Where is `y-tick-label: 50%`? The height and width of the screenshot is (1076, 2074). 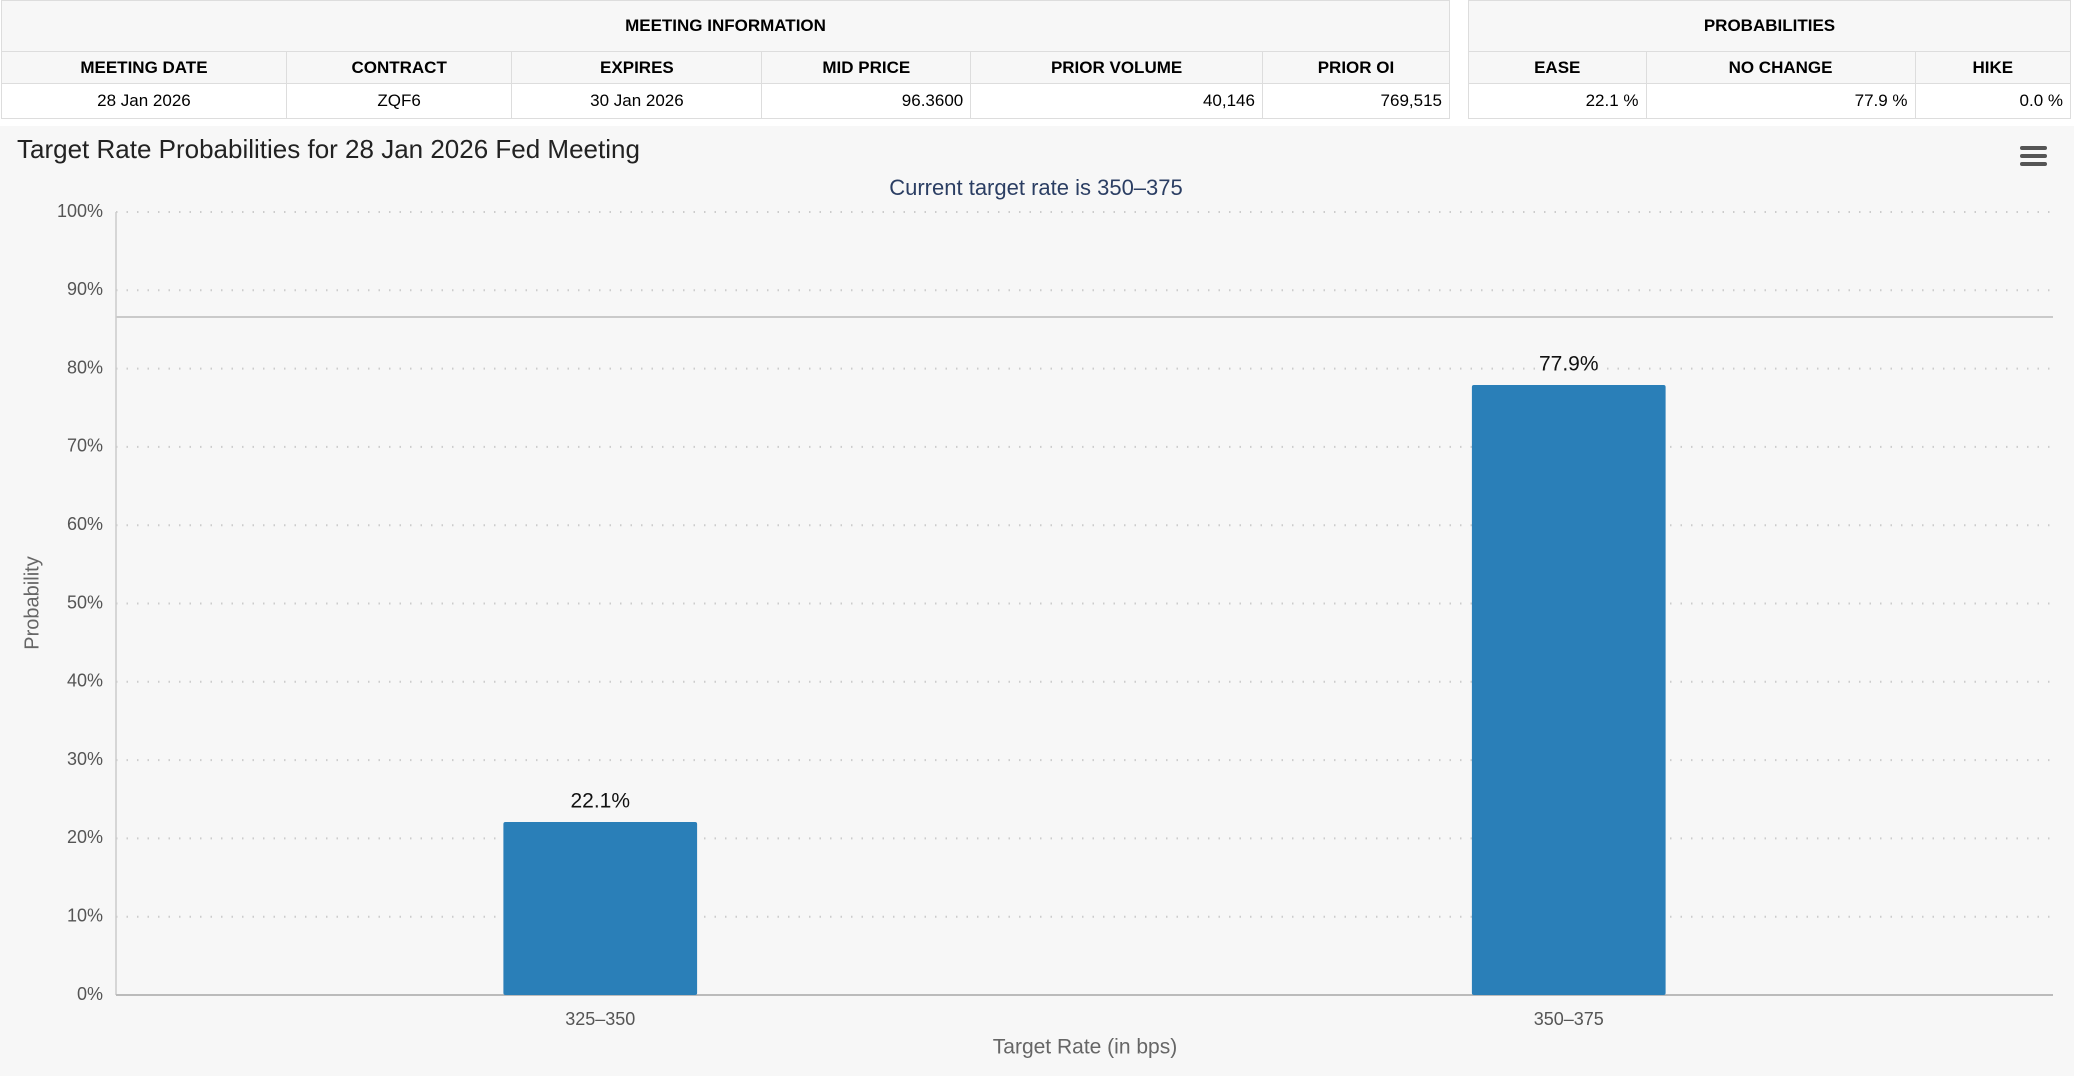 y-tick-label: 50% is located at coordinates (85, 602).